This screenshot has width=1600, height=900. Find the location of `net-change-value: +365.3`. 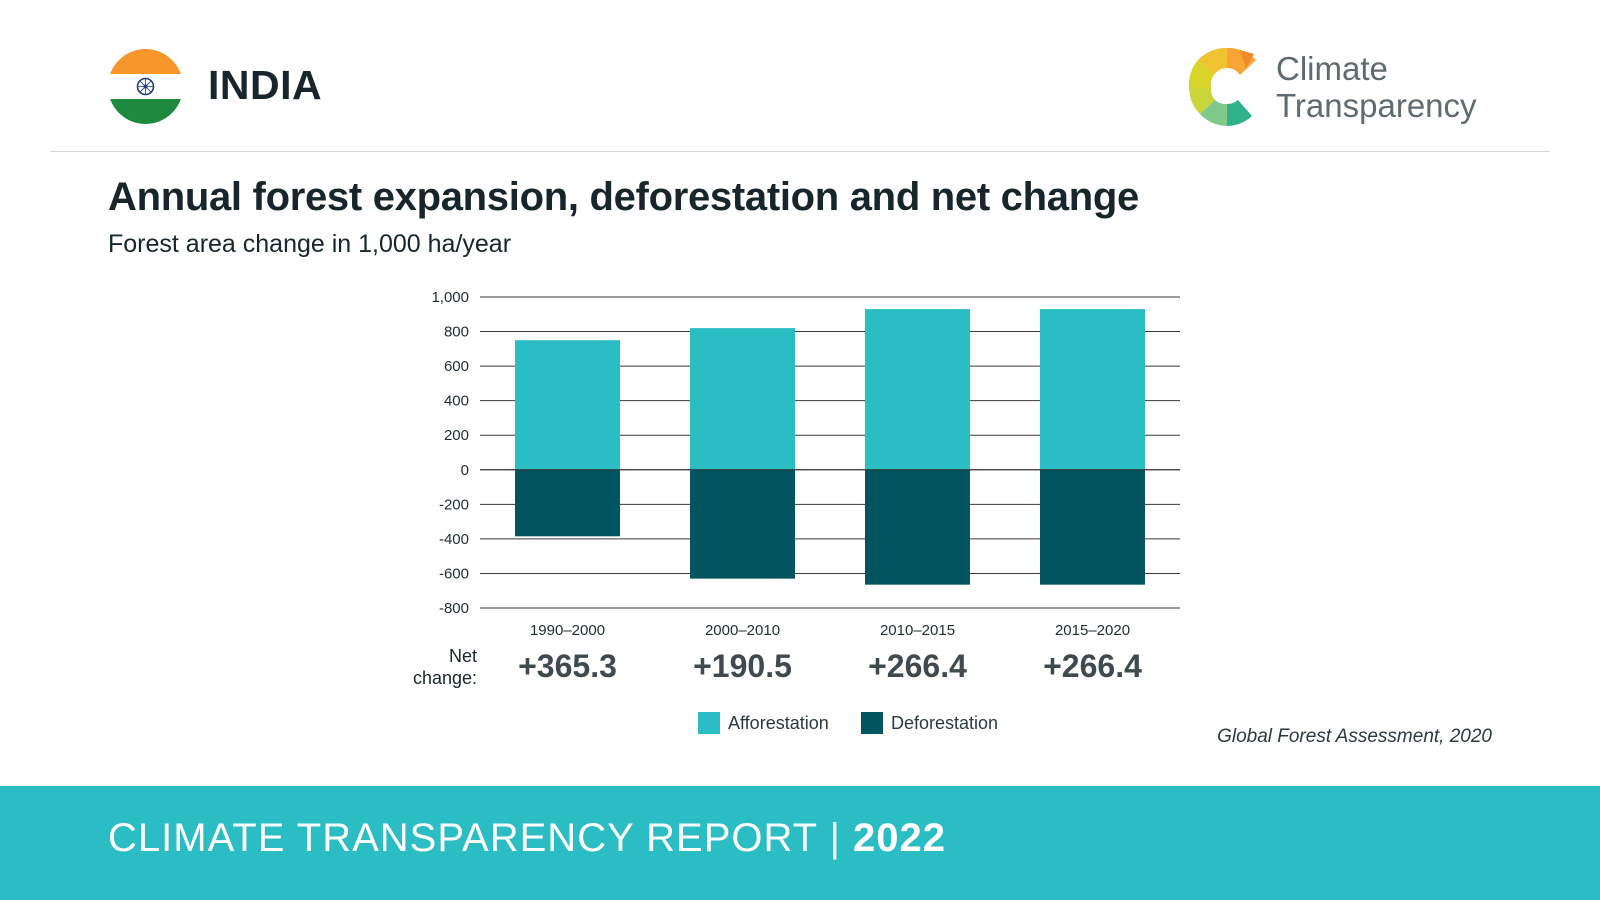

net-change-value: +365.3 is located at coordinates (567, 666).